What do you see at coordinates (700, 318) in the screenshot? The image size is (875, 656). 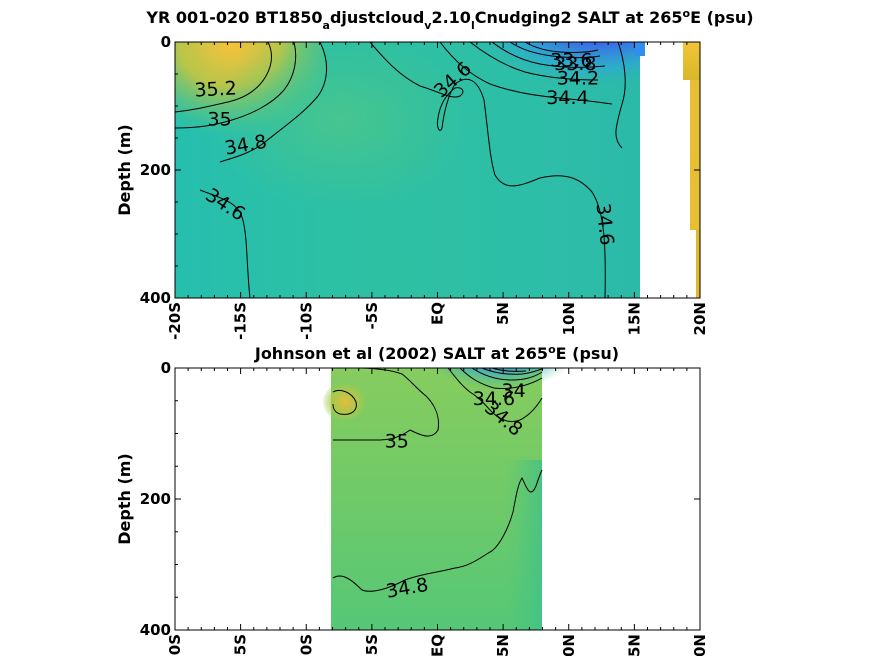 I see `top-x-tick-label: 20N` at bounding box center [700, 318].